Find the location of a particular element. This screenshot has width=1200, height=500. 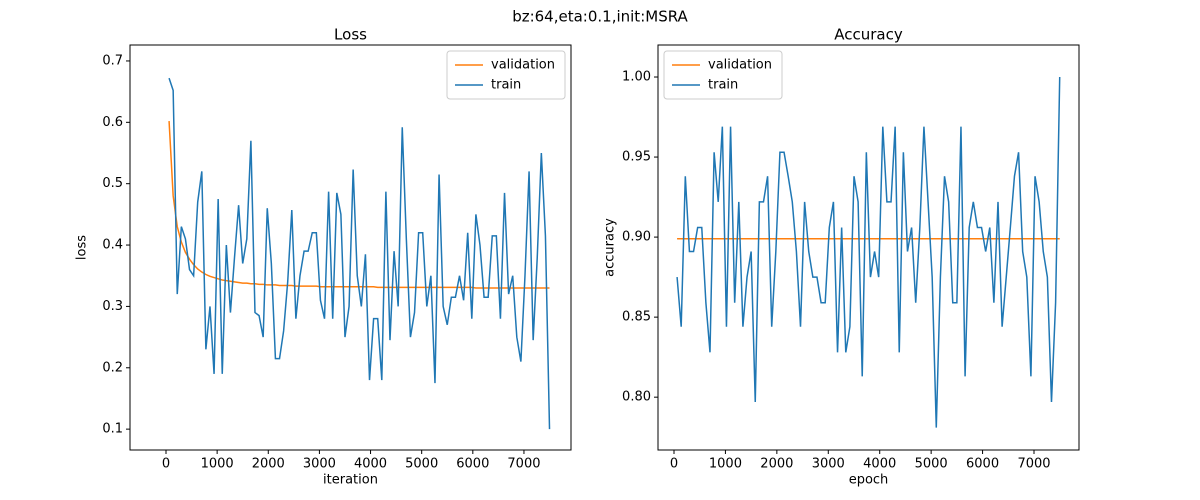

x-axis-label: epoch is located at coordinates (869, 480).